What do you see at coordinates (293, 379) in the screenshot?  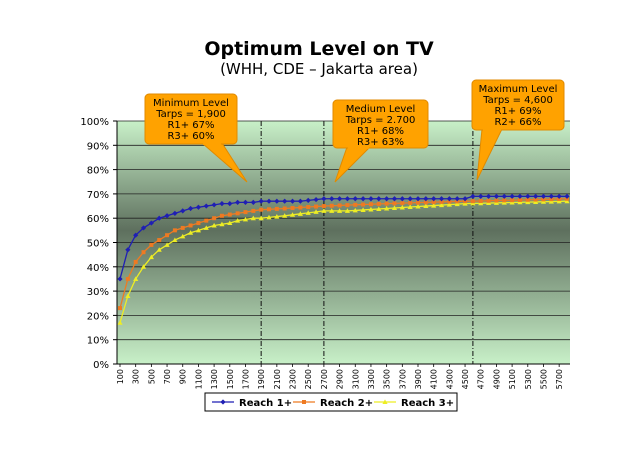 I see `x-tick-label: 2300` at bounding box center [293, 379].